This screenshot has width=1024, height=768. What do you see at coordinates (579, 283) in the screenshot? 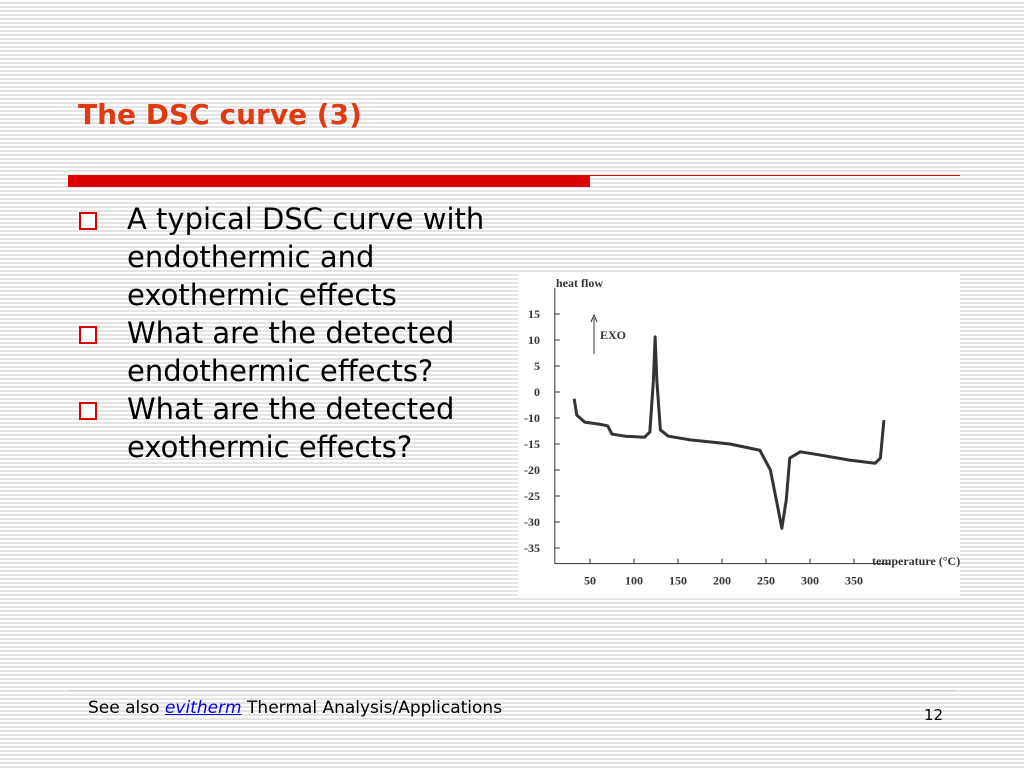
I see `y-axis-label: heat flow` at bounding box center [579, 283].